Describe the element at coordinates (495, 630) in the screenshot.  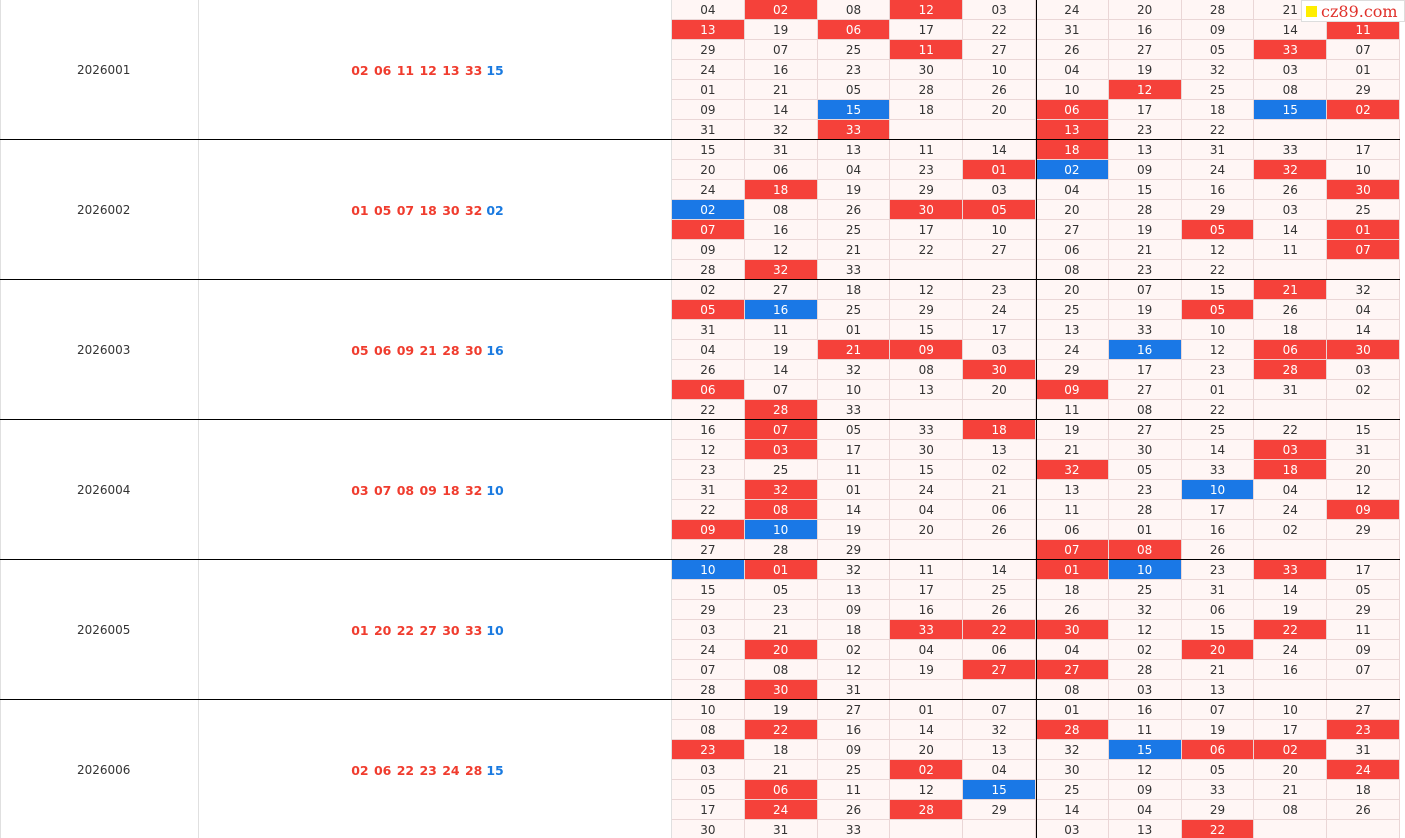
I see `blue-number: 10` at that location.